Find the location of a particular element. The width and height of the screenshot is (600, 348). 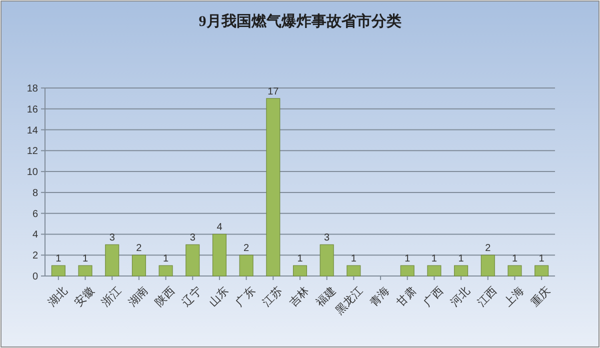

x-tick-label: 浙江 is located at coordinates (111, 297).